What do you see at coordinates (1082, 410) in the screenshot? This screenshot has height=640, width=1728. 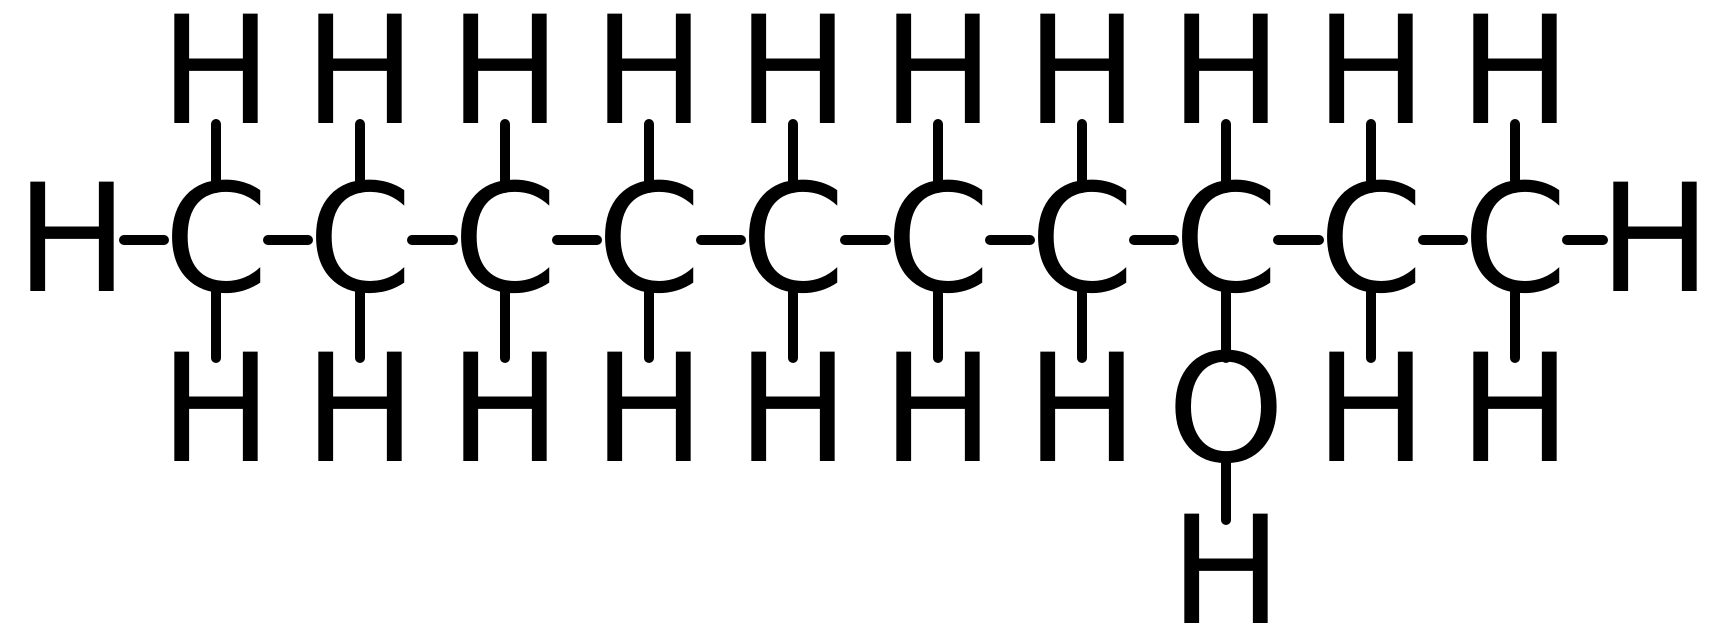 I see `atom-h-bot-7: H` at bounding box center [1082, 410].